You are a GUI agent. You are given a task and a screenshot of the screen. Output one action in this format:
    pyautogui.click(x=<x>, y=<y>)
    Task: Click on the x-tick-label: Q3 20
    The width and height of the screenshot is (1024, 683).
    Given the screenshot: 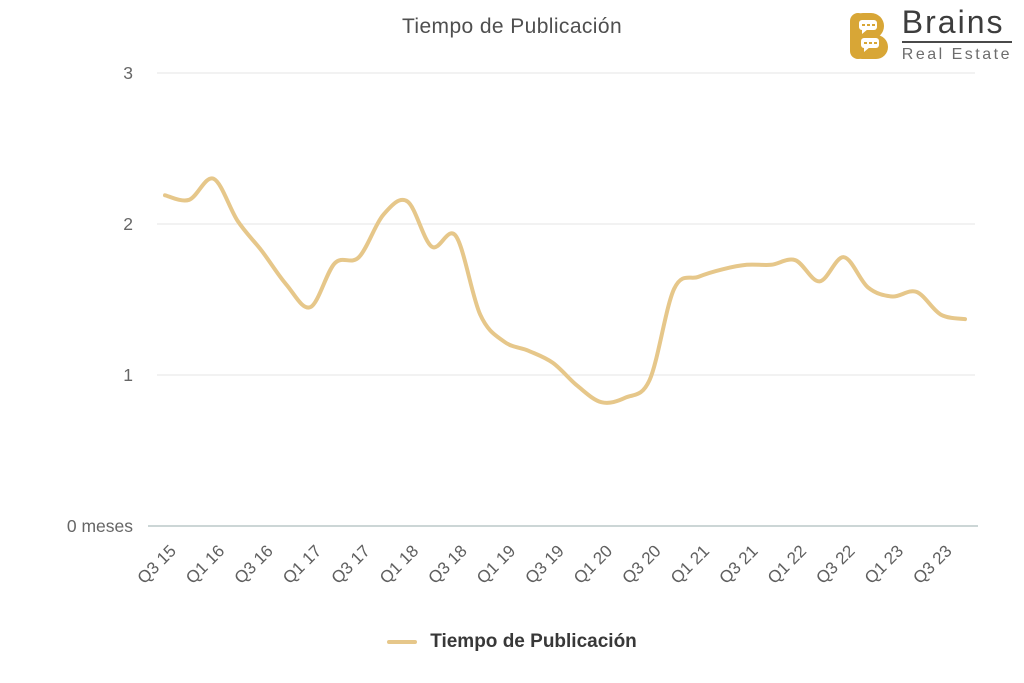 What is the action you would take?
    pyautogui.click(x=641, y=564)
    